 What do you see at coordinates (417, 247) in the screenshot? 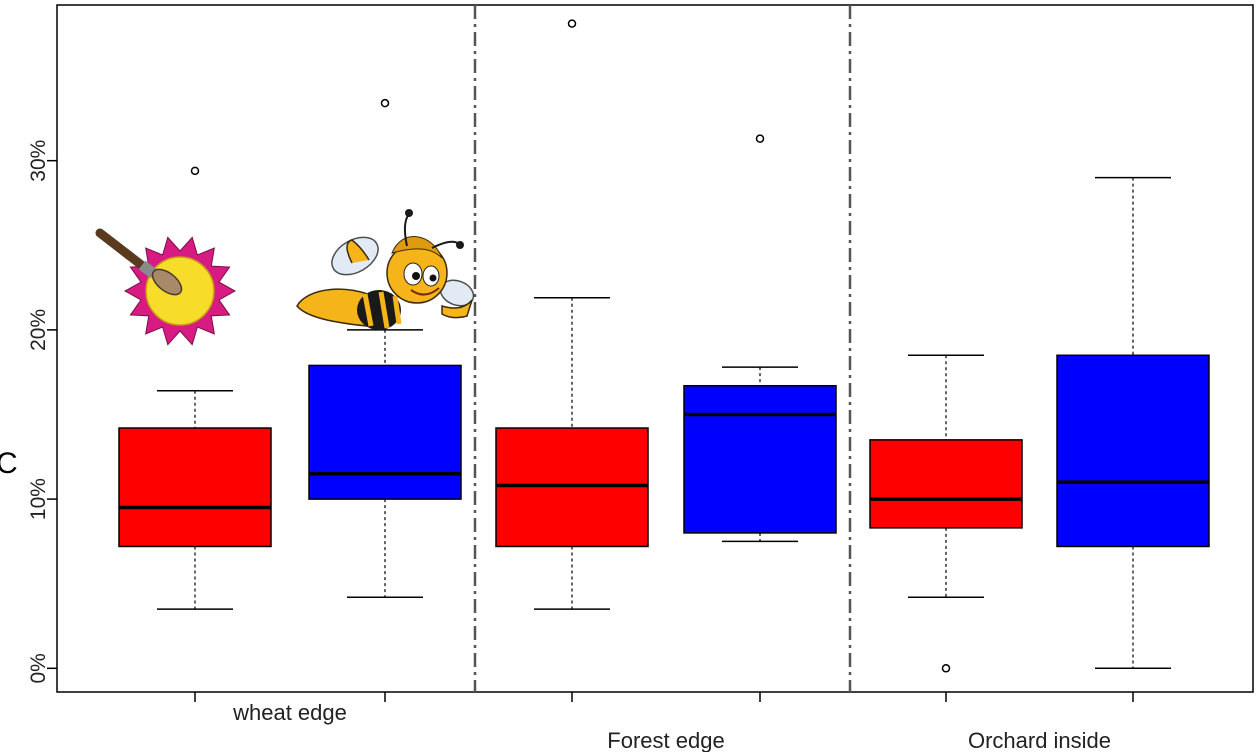
I see `bee-hair` at bounding box center [417, 247].